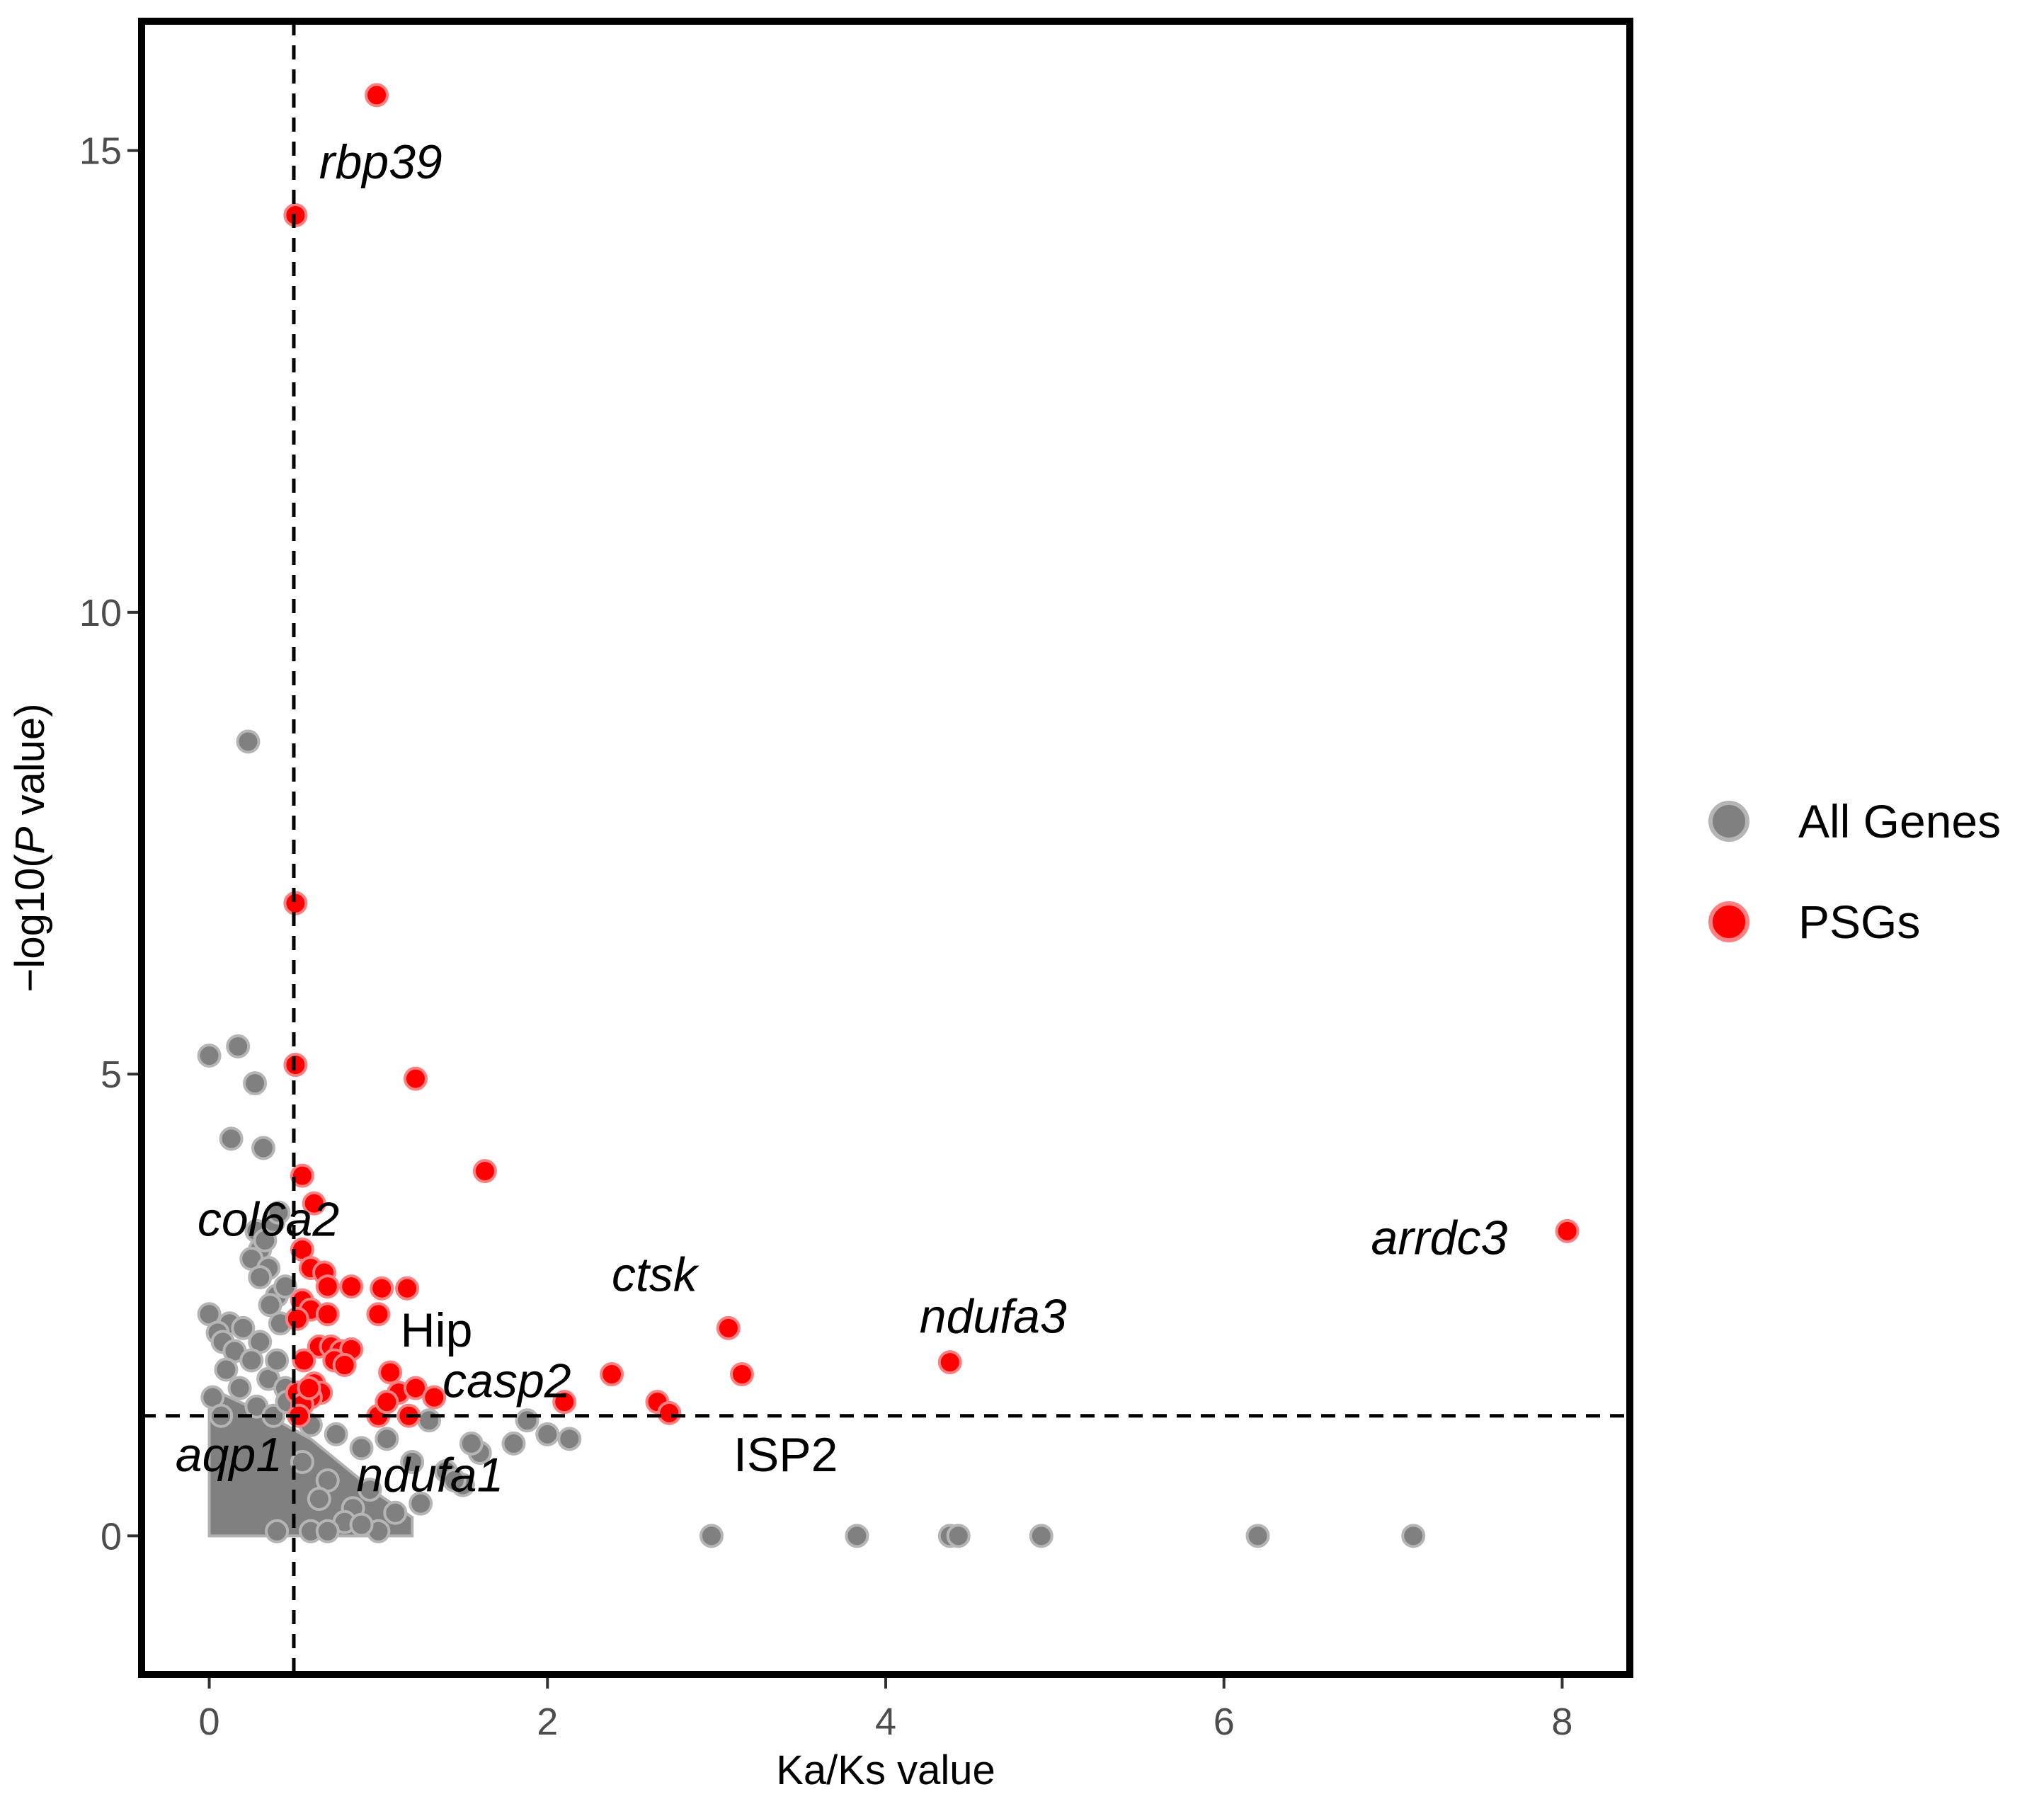 Image resolution: width=2044 pixels, height=1816 pixels. Describe the element at coordinates (994, 1316) in the screenshot. I see `gene-label-ndufa3: ndufa3` at that location.